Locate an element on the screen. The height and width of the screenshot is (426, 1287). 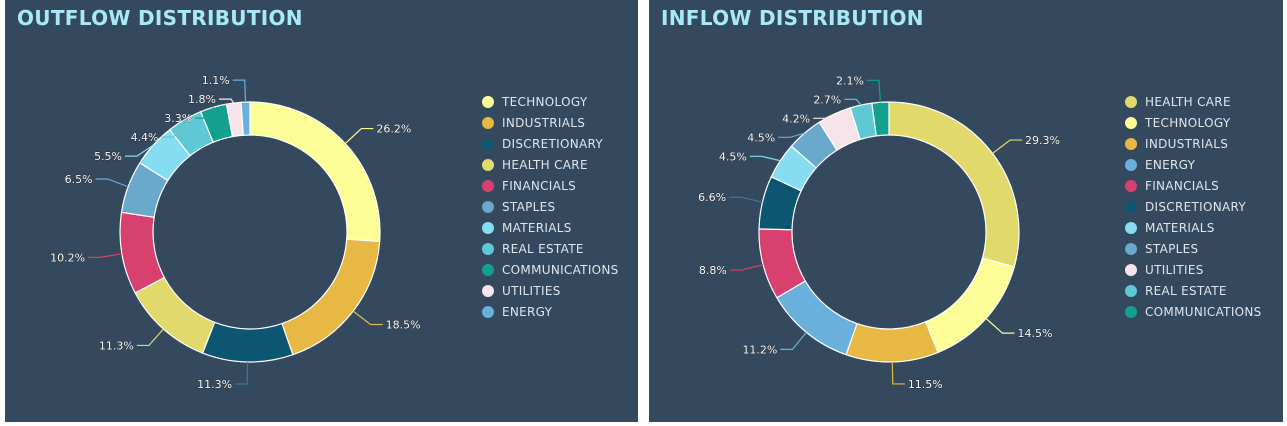
data-label: 29.3% is located at coordinates (1042, 140).